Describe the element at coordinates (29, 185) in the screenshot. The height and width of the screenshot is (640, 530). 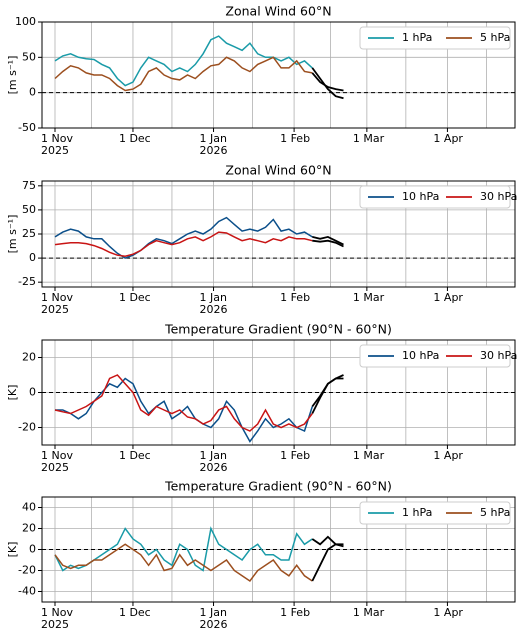
I see `y-tick-label: 75` at that location.